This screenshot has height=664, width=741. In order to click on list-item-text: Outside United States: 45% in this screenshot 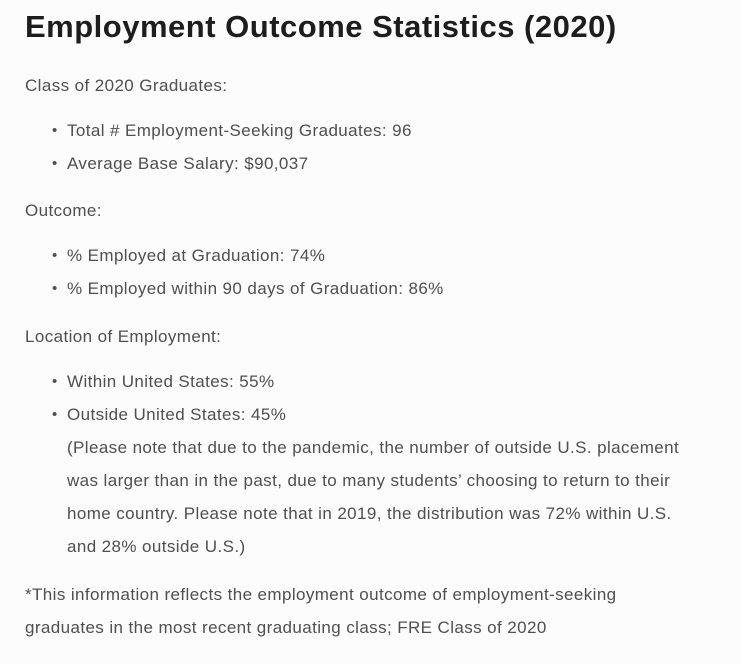, I will do `click(177, 414)`.